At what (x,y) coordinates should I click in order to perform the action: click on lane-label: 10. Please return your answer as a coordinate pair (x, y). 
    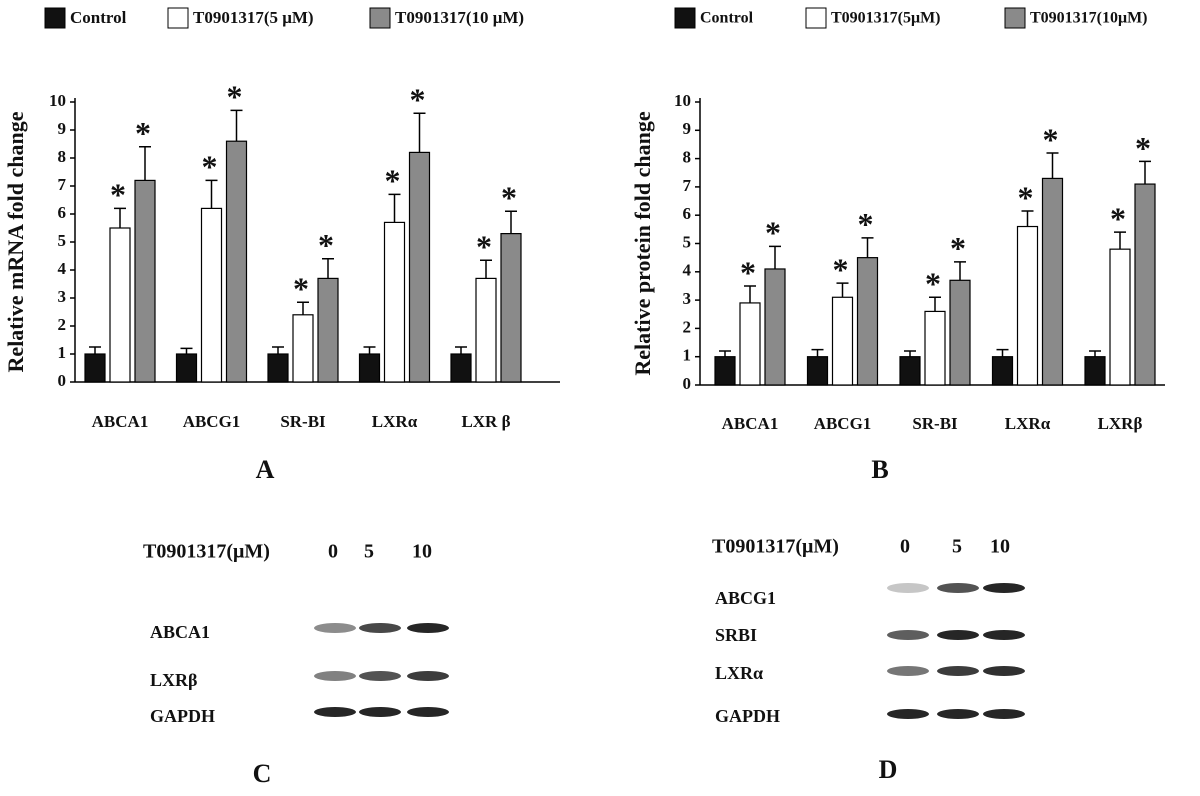
    Looking at the image, I should click on (422, 552).